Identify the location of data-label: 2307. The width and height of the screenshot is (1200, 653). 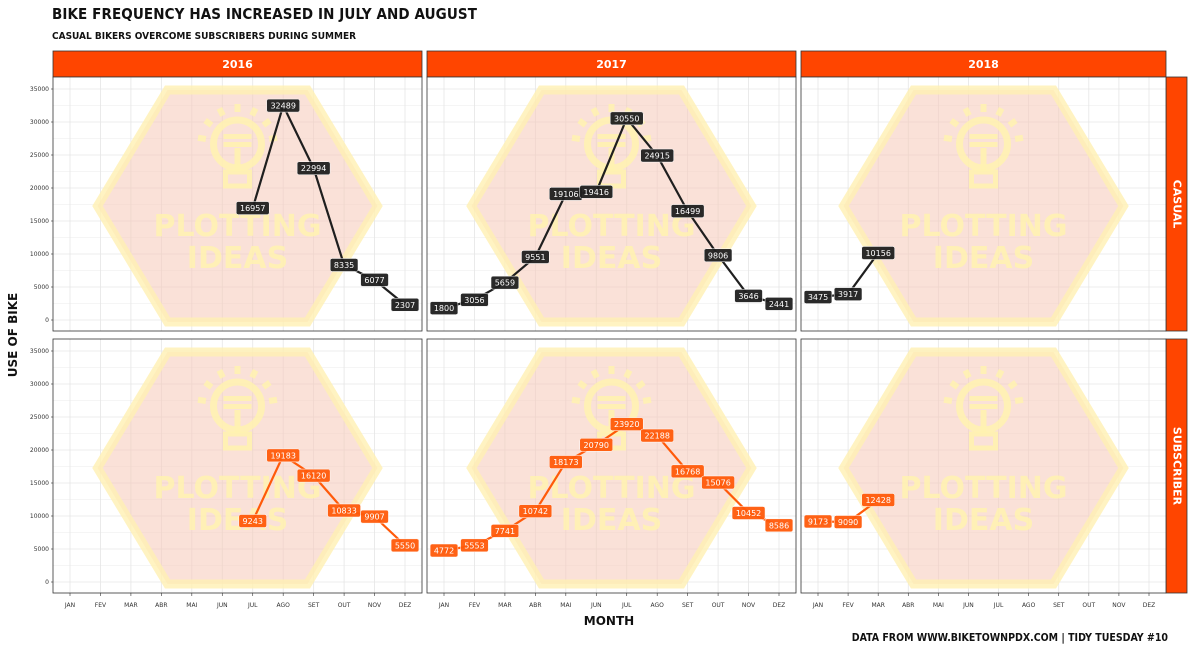
(405, 305).